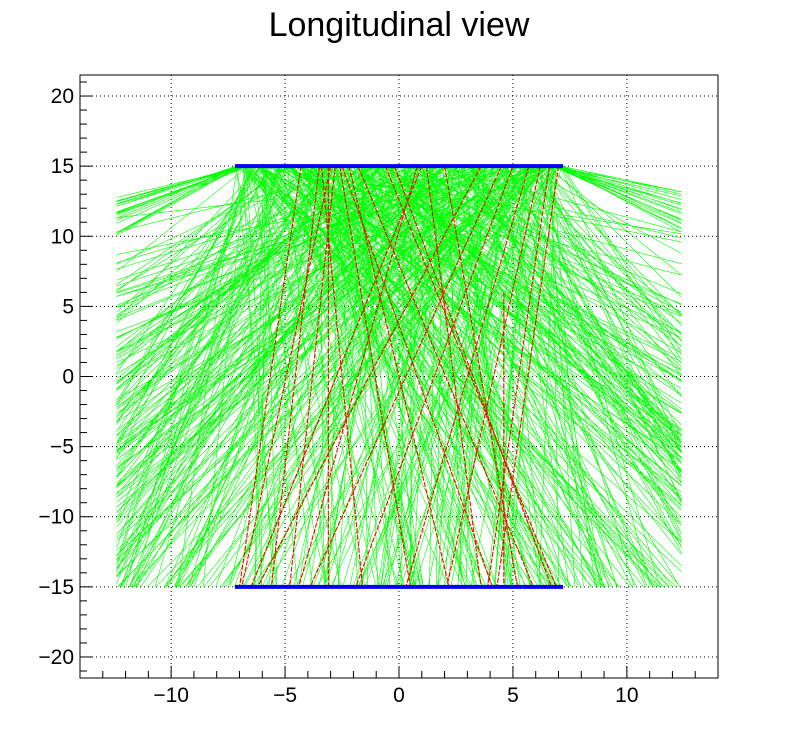  What do you see at coordinates (68, 306) in the screenshot?
I see `y-tick-label: 5` at bounding box center [68, 306].